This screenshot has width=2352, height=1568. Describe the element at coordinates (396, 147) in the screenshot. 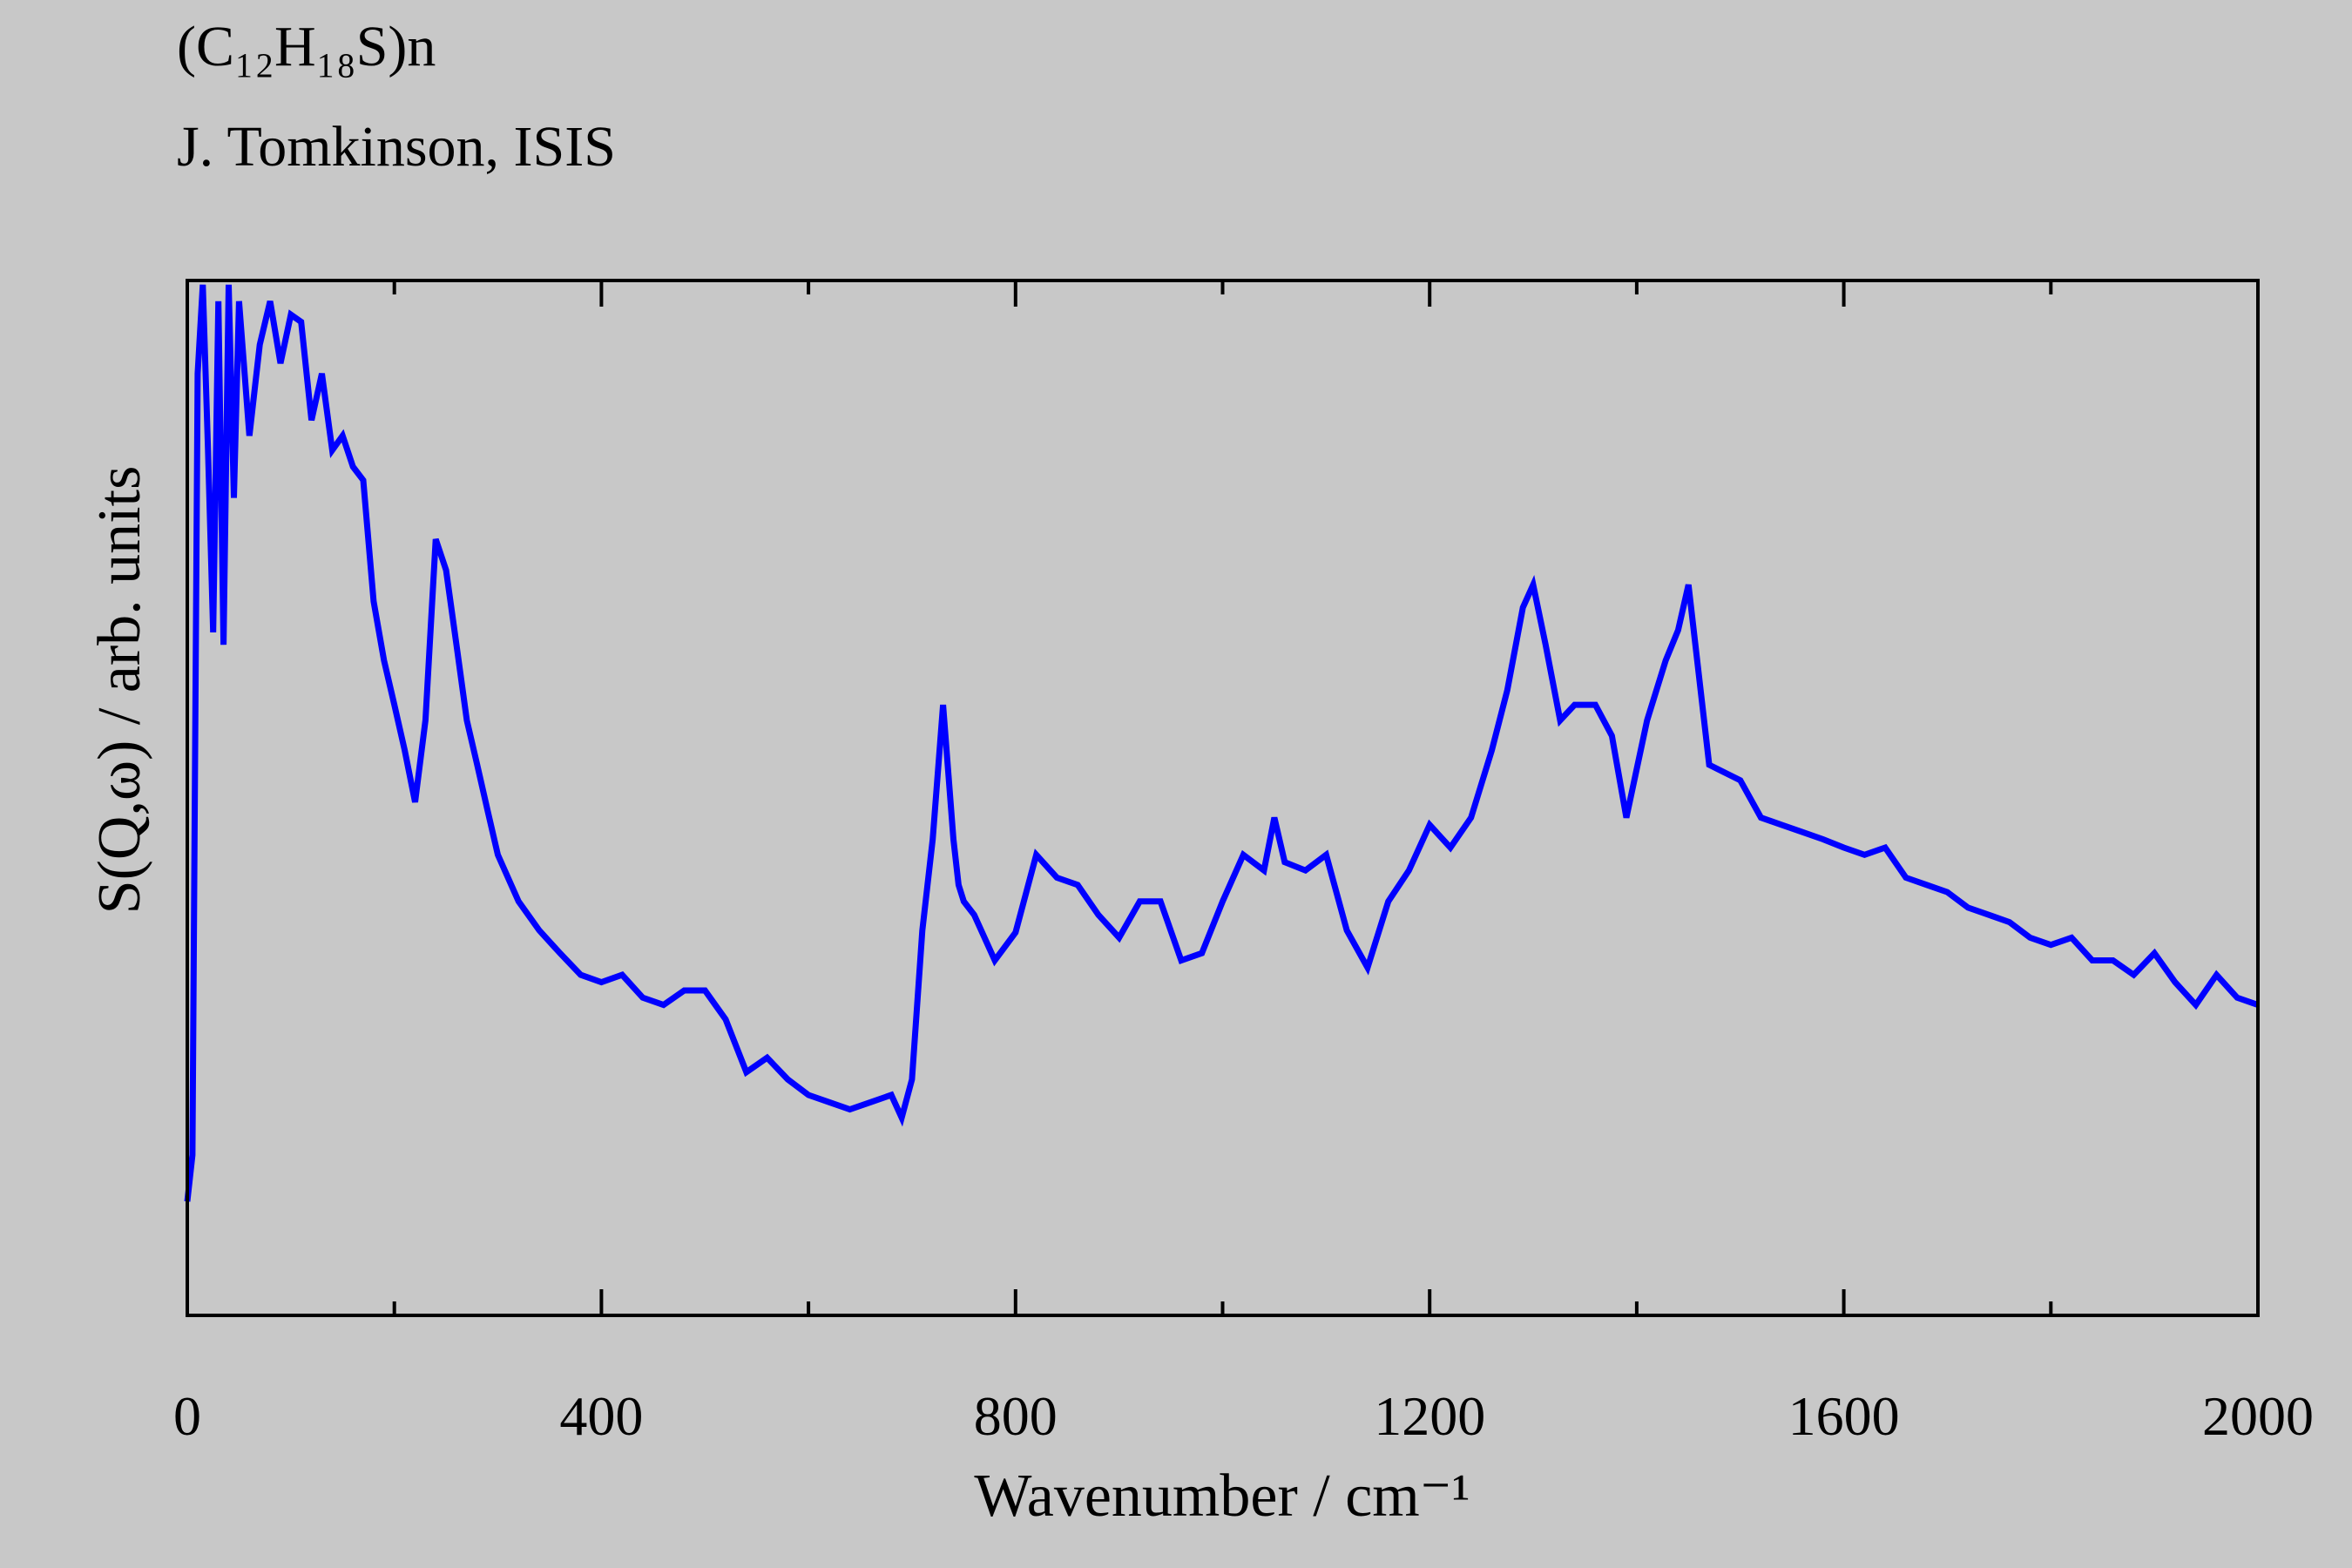

I see `chart-subtitle: J. Tomkinson, ISIS` at that location.